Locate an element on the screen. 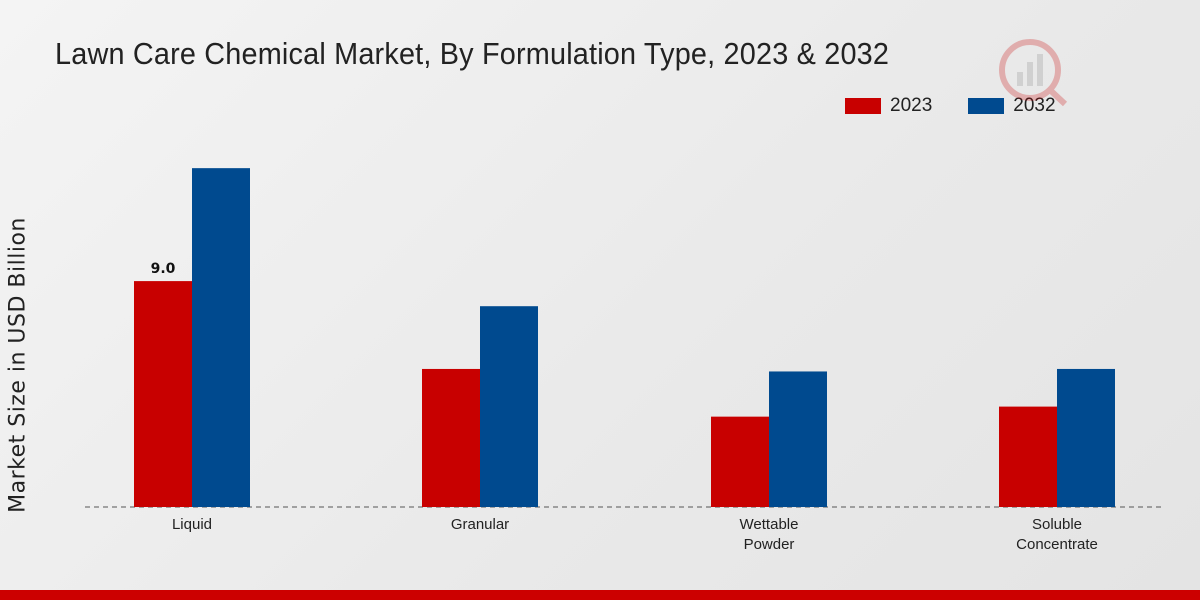 This screenshot has width=1200, height=600. watermark-logo-icon is located at coordinates (1033, 73).